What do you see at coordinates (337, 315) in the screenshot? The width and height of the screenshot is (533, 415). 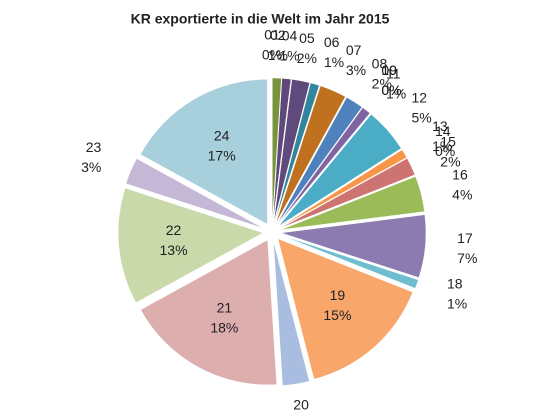 I see `slice-value-label: 15%` at bounding box center [337, 315].